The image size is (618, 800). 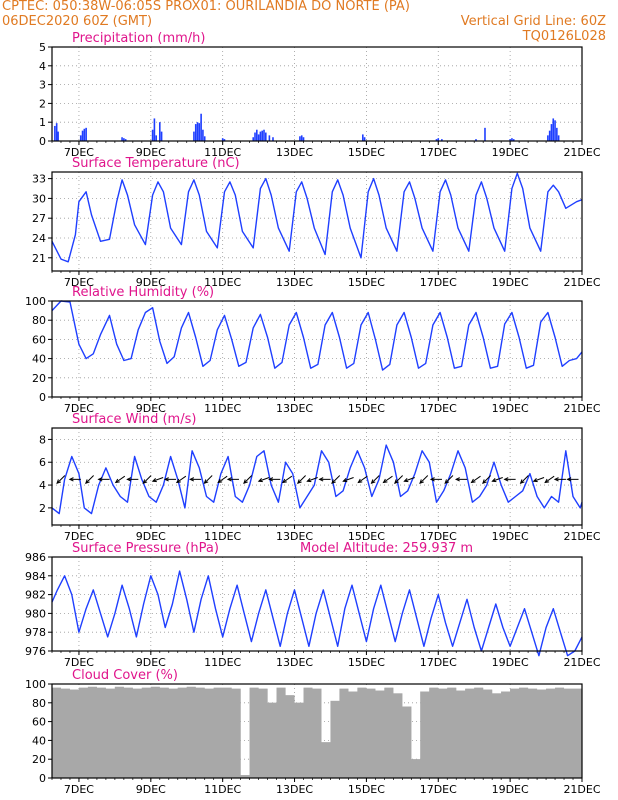 I want to click on humidity-ytick-label: 40, so click(x=39, y=359).